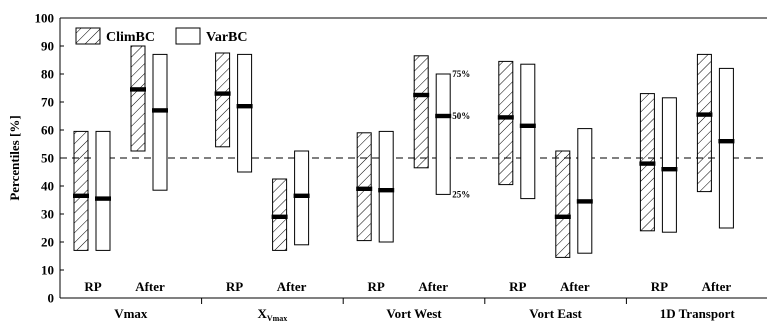  Describe the element at coordinates (47, 46) in the screenshot. I see `y-tick-label: 90` at that location.